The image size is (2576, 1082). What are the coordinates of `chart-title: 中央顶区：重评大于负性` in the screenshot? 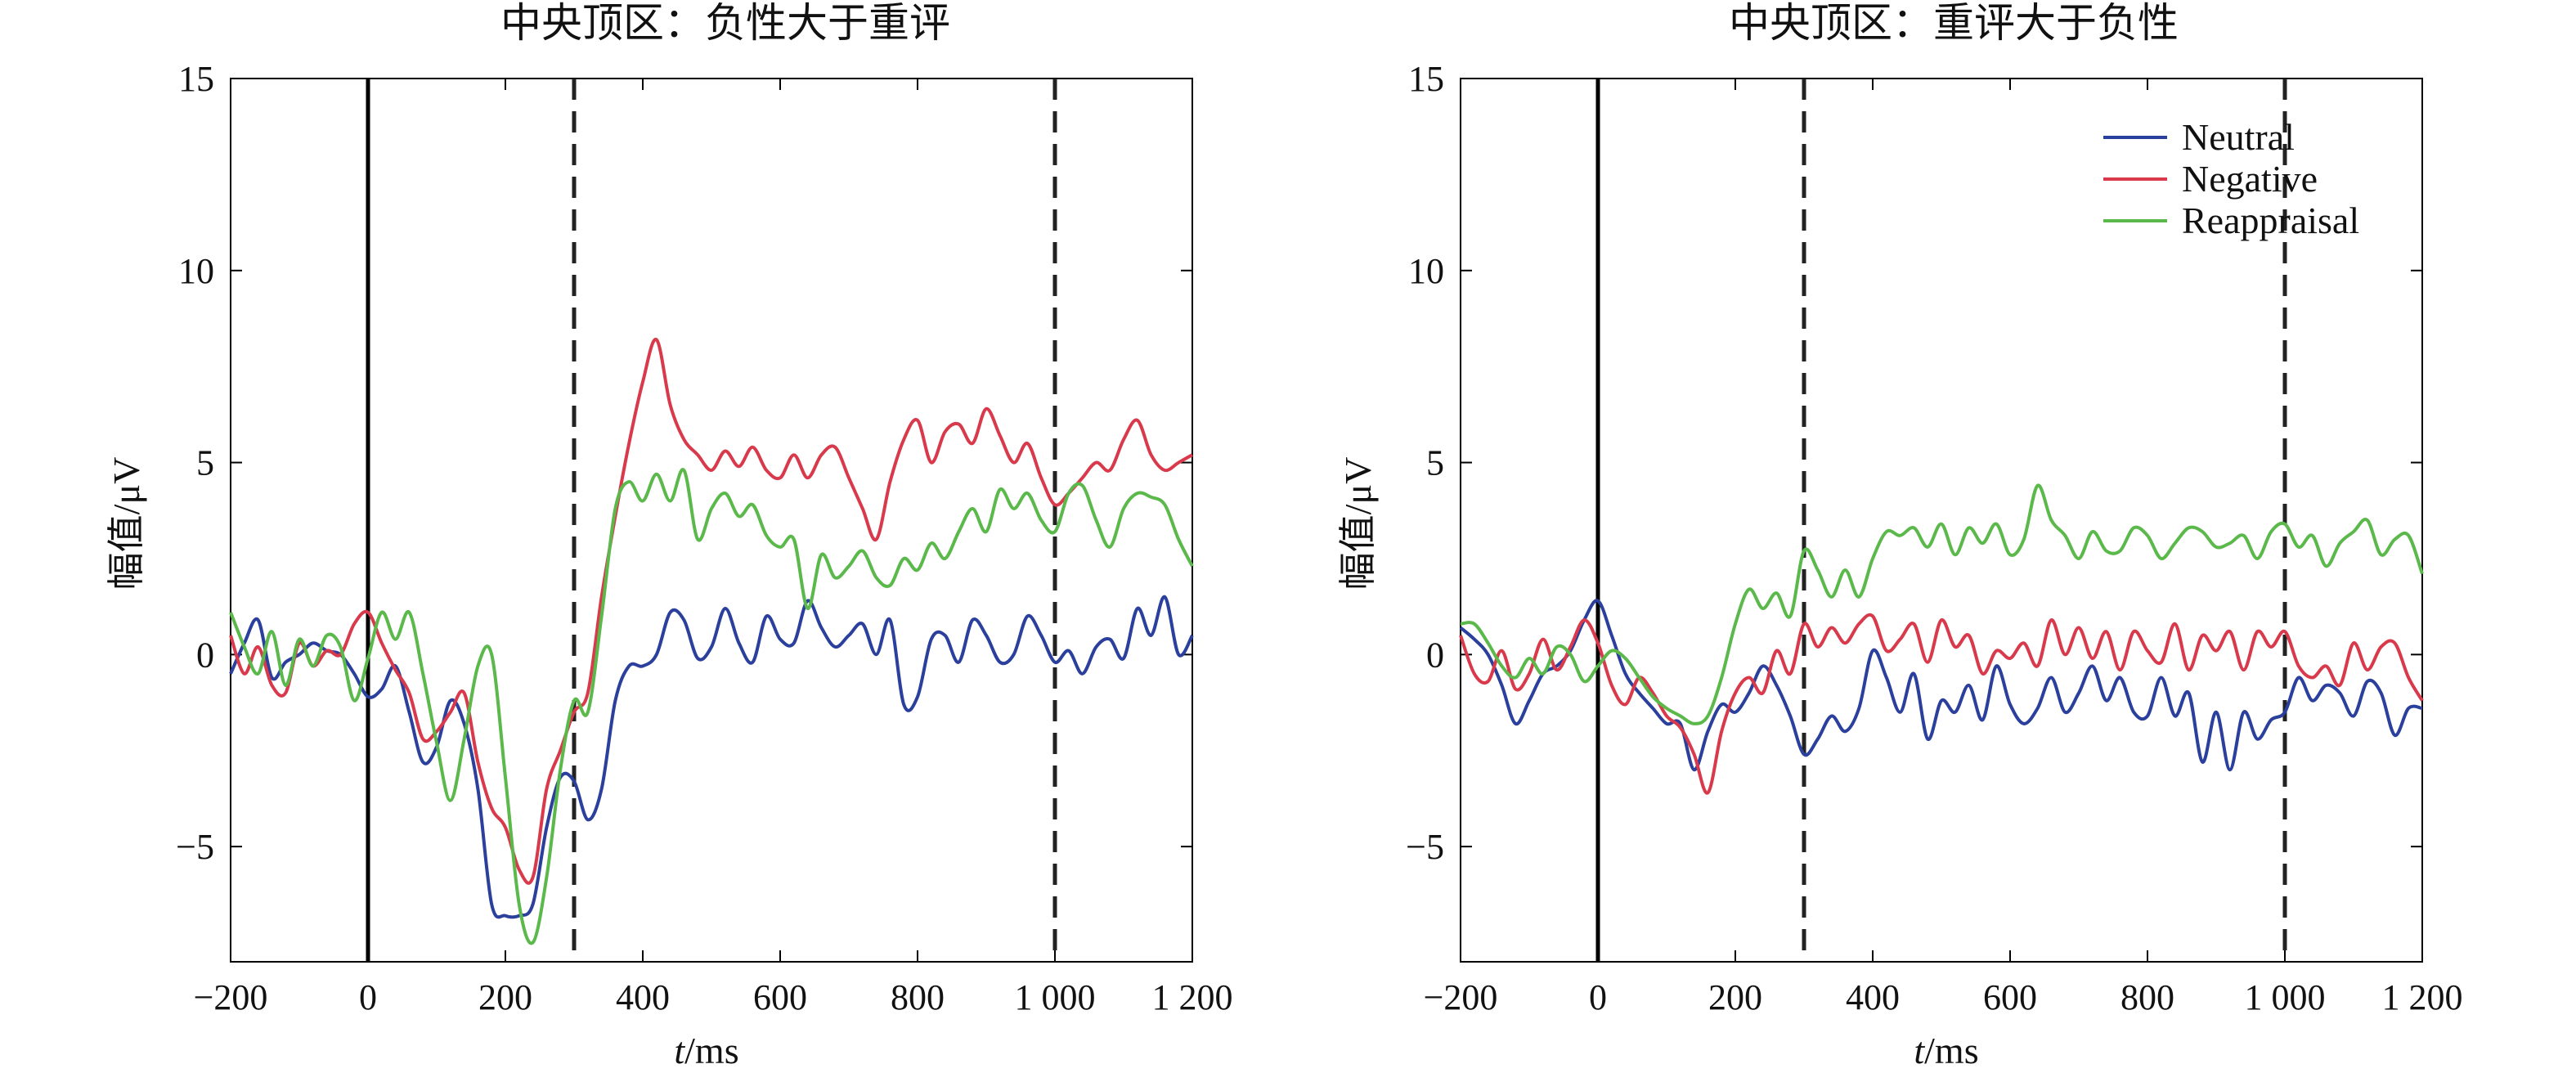 It's located at (1954, 23).